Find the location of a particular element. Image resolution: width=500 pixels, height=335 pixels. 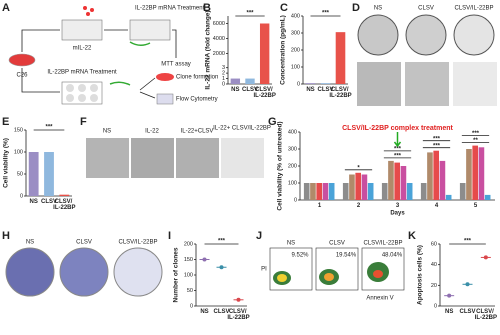

dish-image is located at coordinates (30, 272).